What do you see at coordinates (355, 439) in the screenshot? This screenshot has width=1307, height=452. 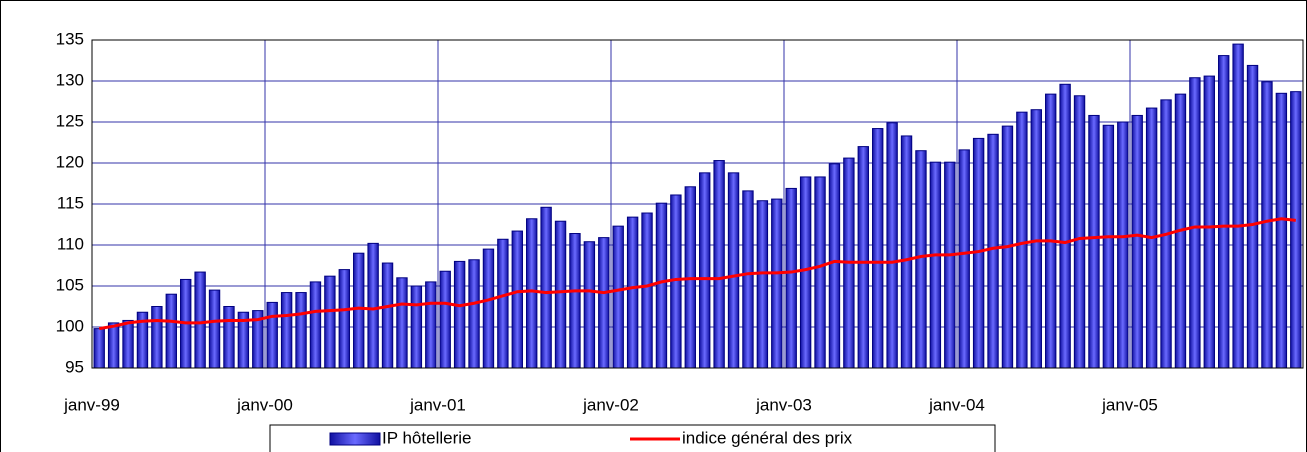 I see `legend-swatch` at bounding box center [355, 439].